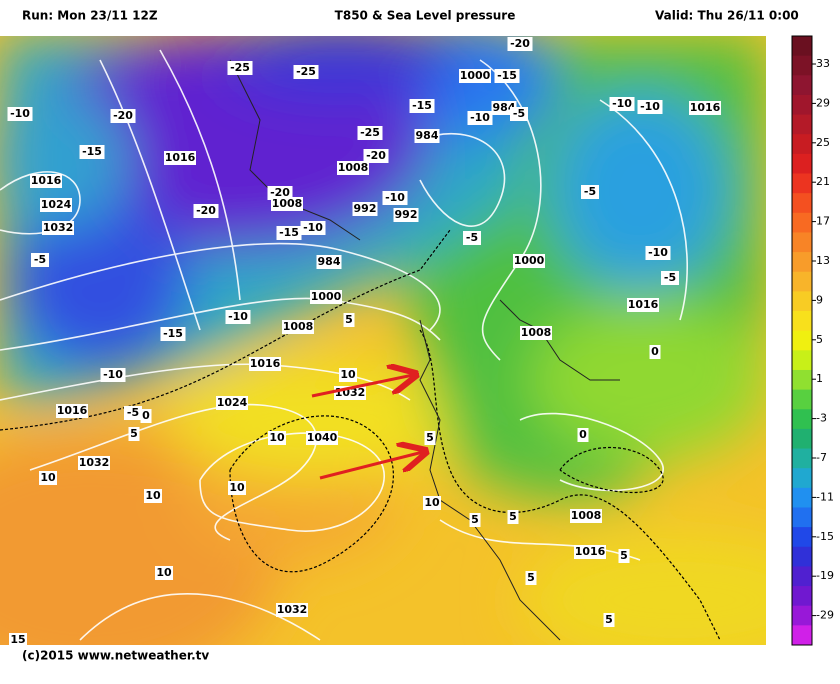 This screenshot has width=840, height=684. I want to click on contour-label: 1000, so click(326, 296).